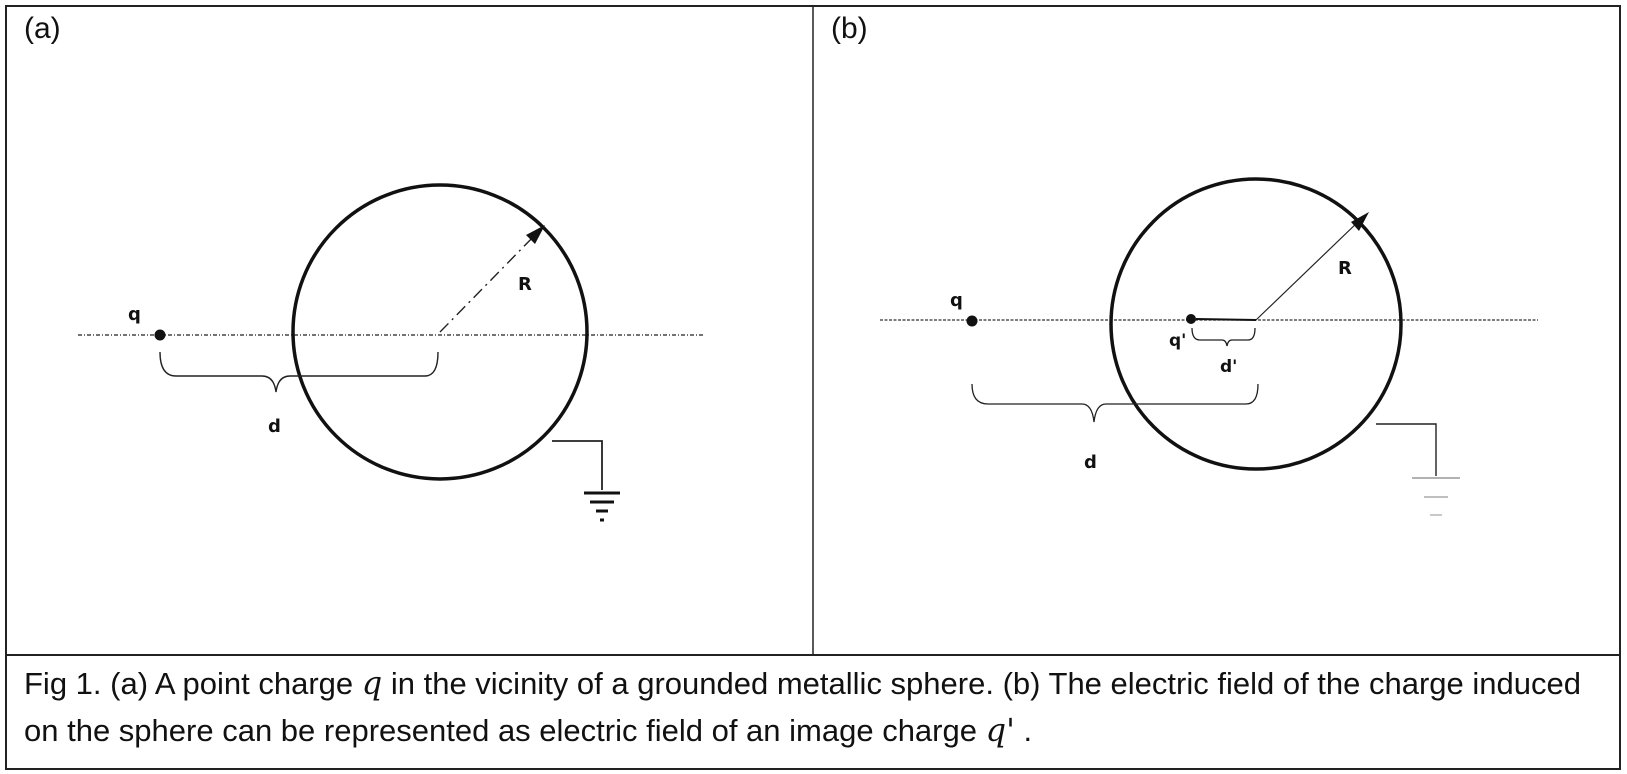 Image resolution: width=1627 pixels, height=774 pixels. What do you see at coordinates (1000, 730) in the screenshot?
I see `caption-symbol-q-prime: q'` at bounding box center [1000, 730].